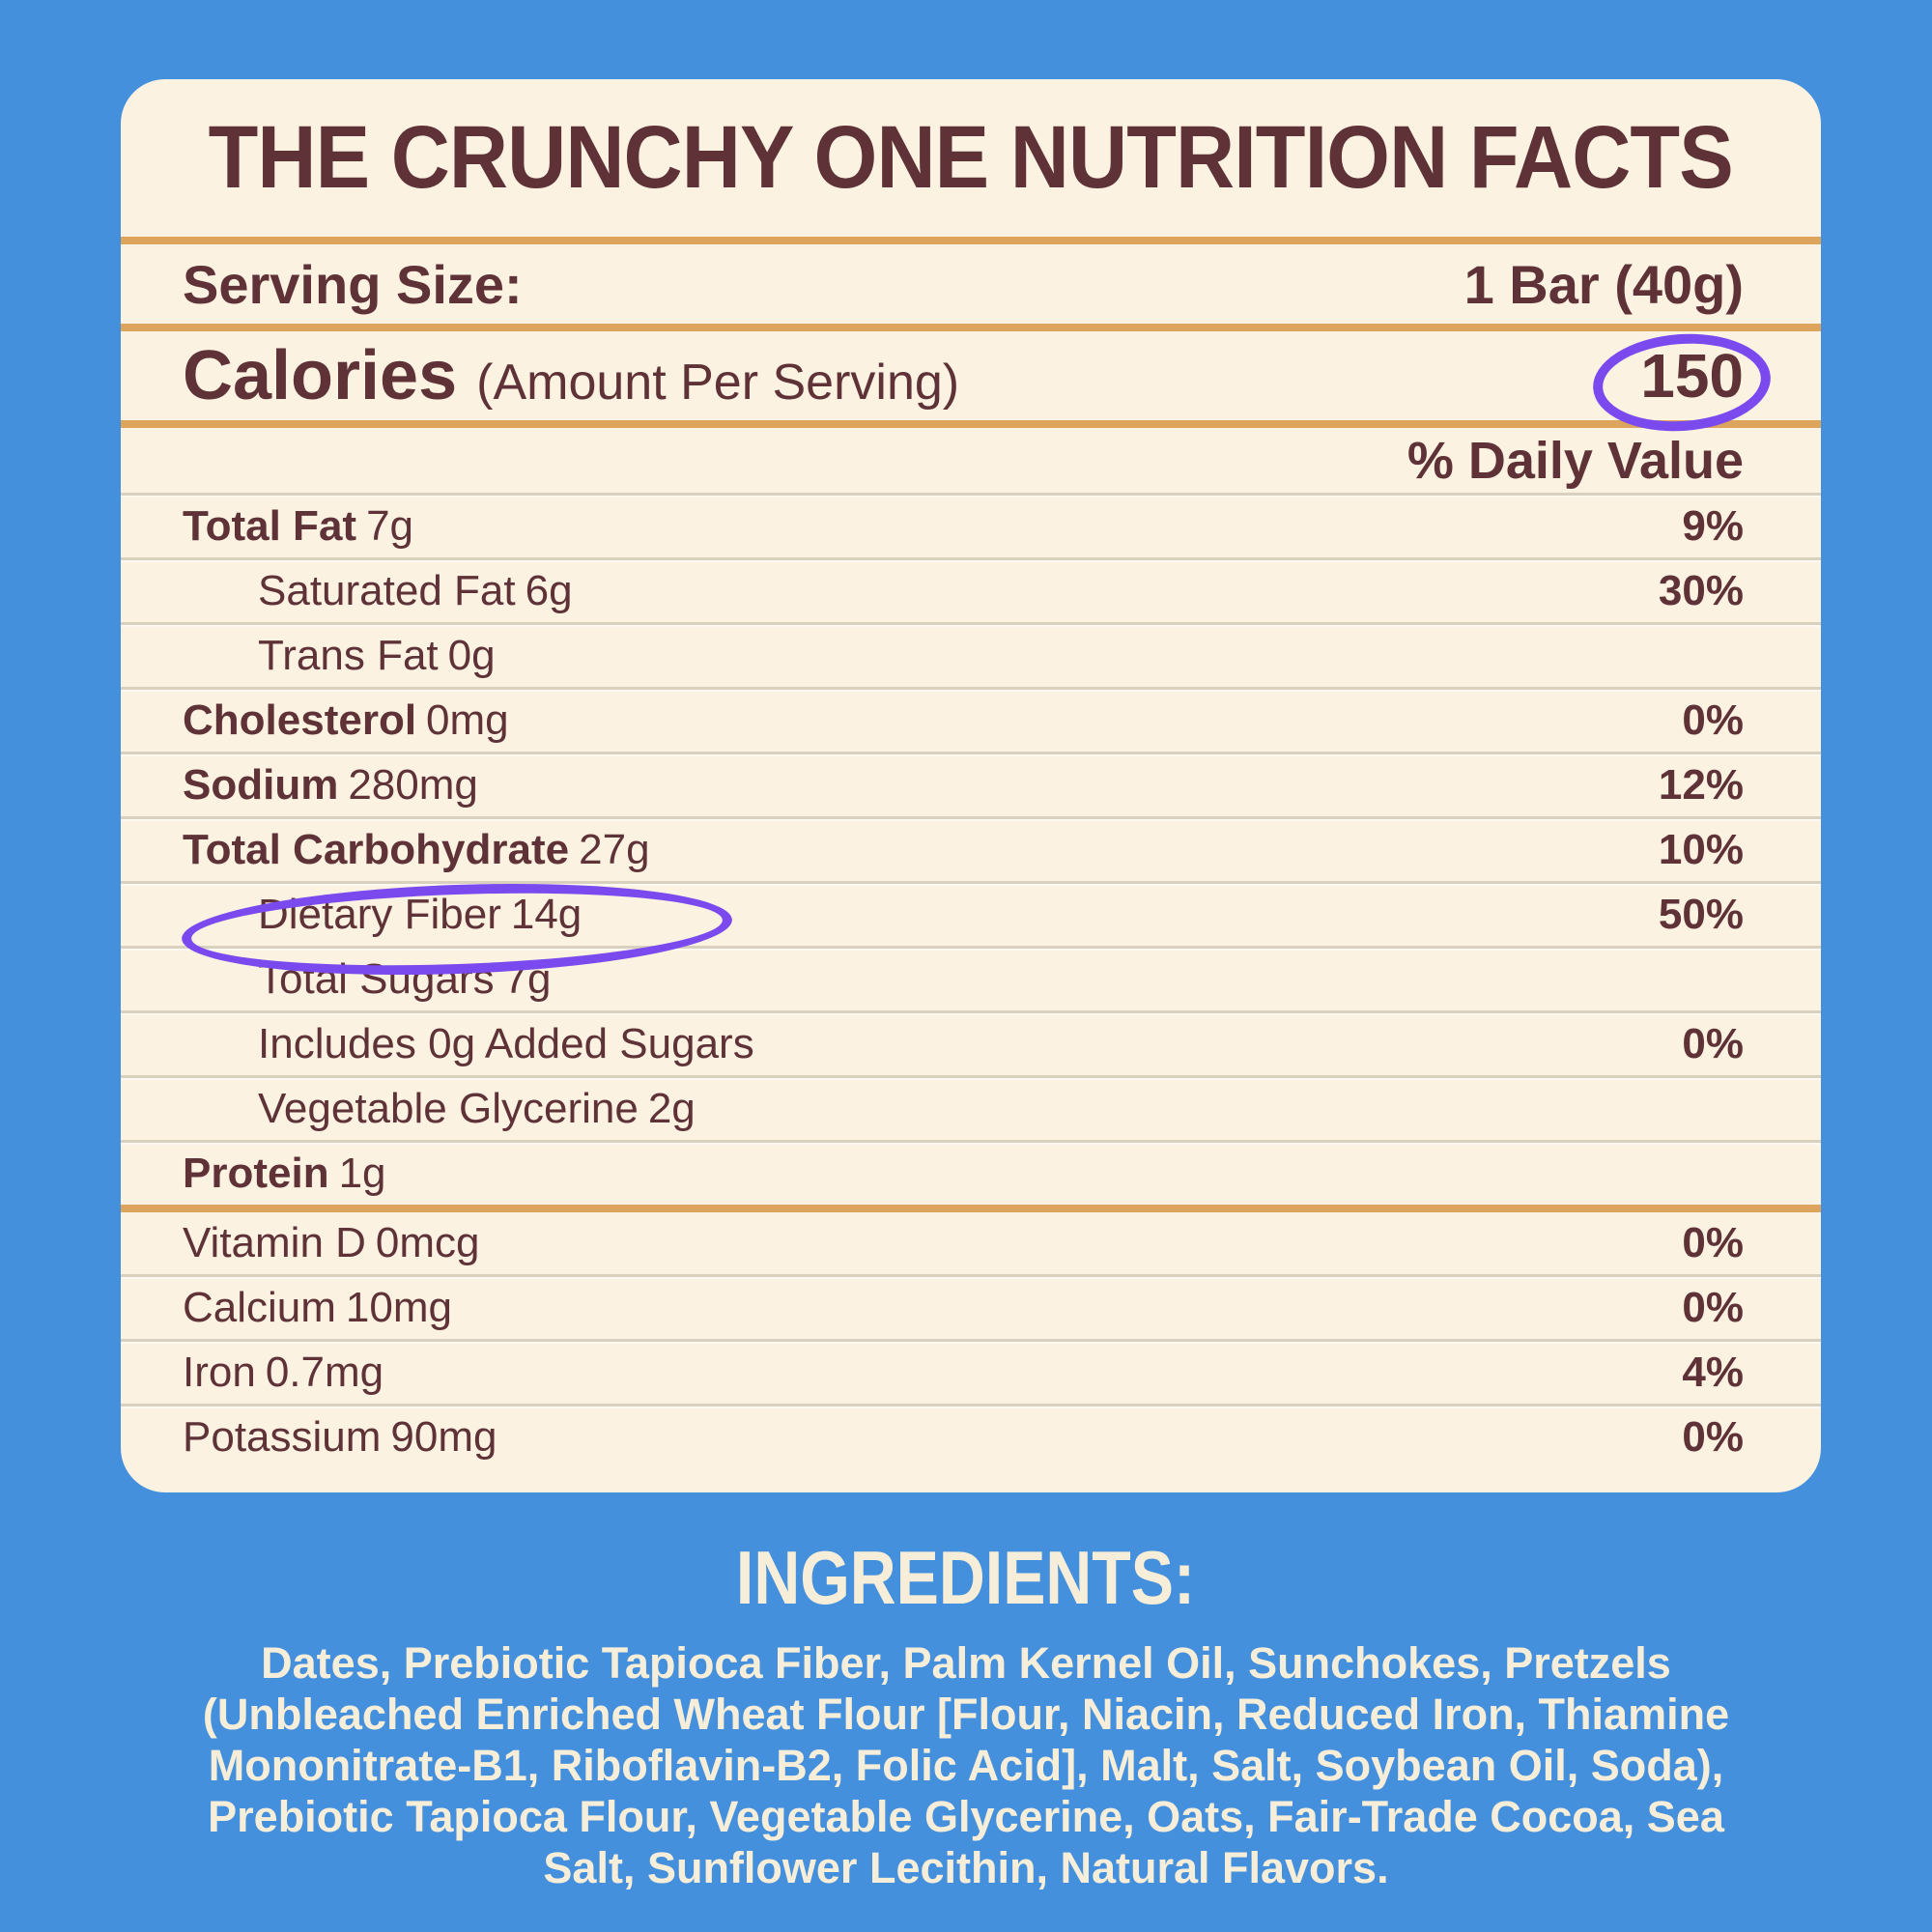  Describe the element at coordinates (971, 526) in the screenshot. I see `nutrient-row-total-fat: Total Fat 7g 9%` at that location.